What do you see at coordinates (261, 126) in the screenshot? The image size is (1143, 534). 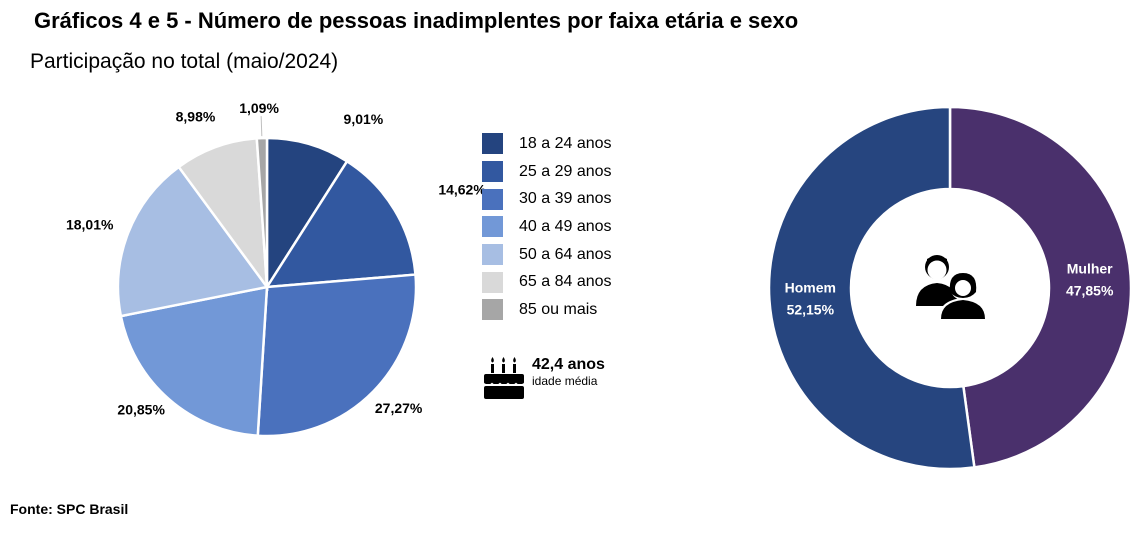 I see `leader-line` at bounding box center [261, 126].